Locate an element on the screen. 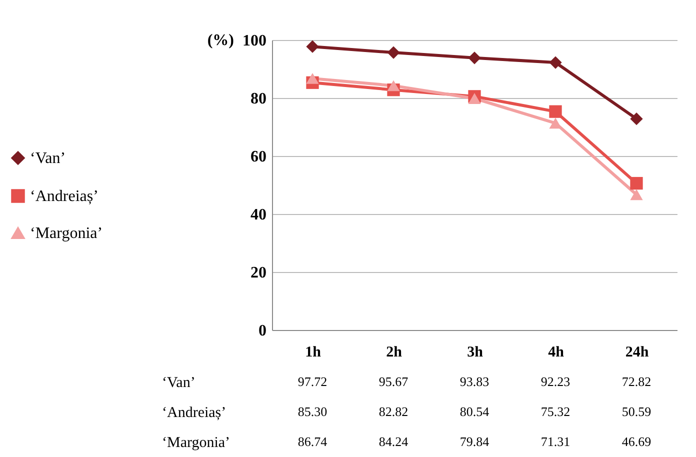 This screenshot has width=696, height=457. y-tick-label: 80 is located at coordinates (258, 99).